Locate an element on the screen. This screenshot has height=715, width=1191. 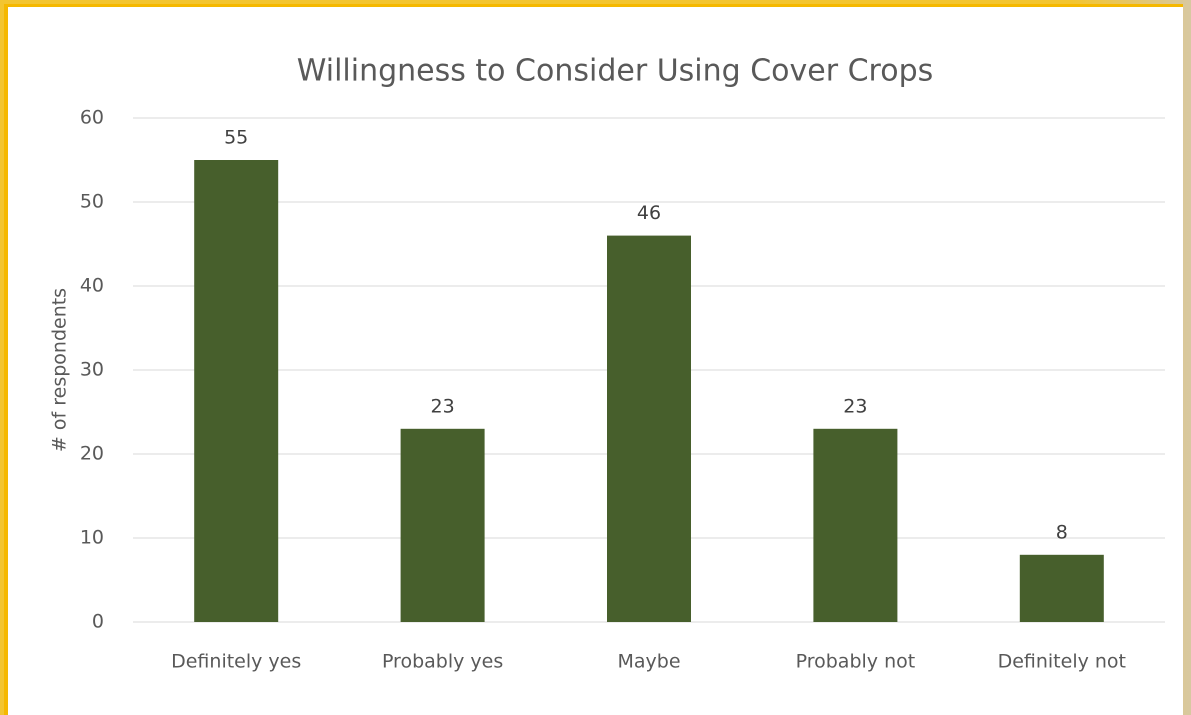
y-axis-title: # of respondents is located at coordinates (60, 370).